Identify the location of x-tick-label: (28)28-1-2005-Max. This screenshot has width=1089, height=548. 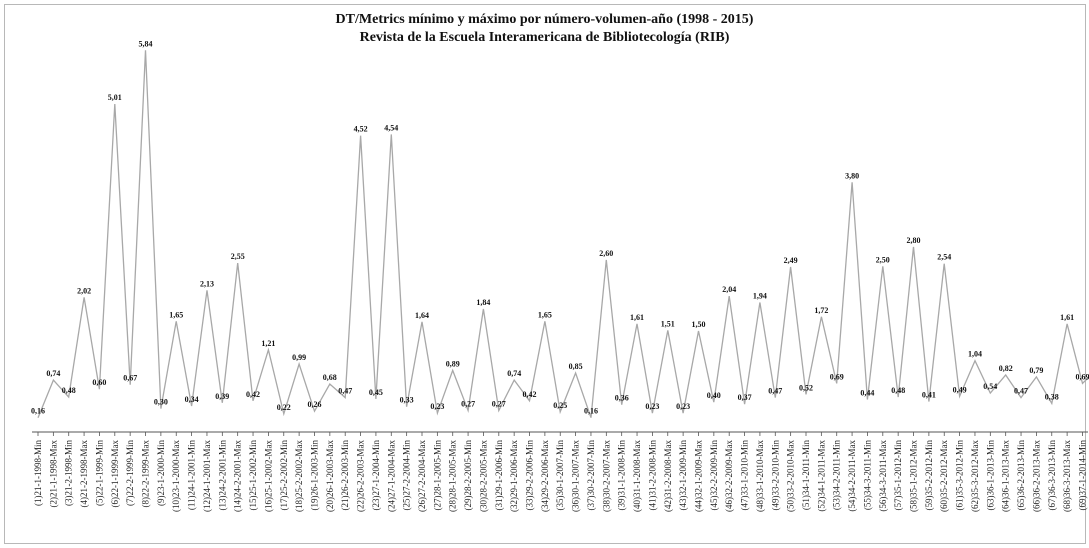
(453, 476).